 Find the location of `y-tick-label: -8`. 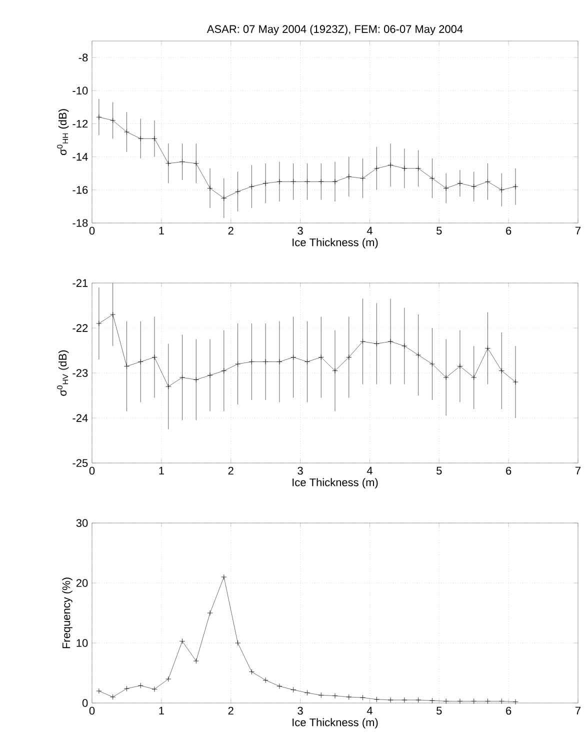

y-tick-label: -8 is located at coordinates (83, 58).